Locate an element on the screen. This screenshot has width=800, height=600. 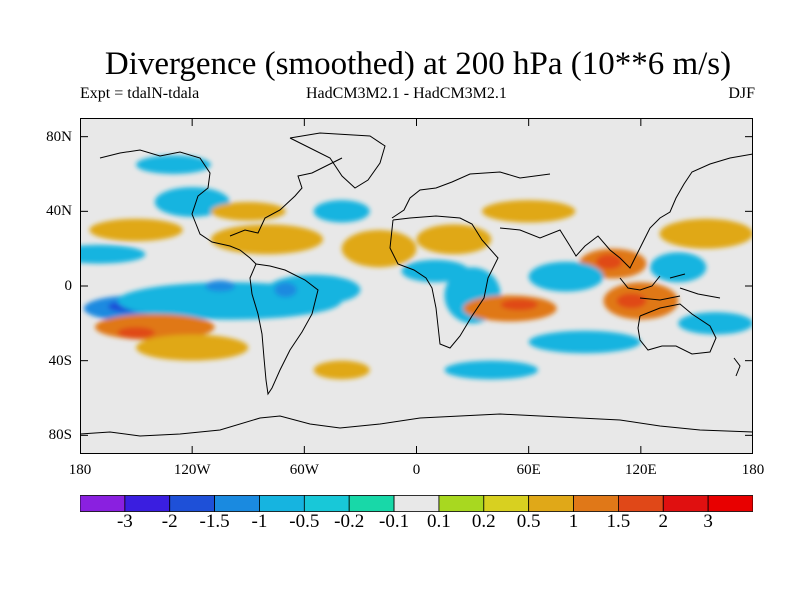
longitude-label: 120W is located at coordinates (192, 470).